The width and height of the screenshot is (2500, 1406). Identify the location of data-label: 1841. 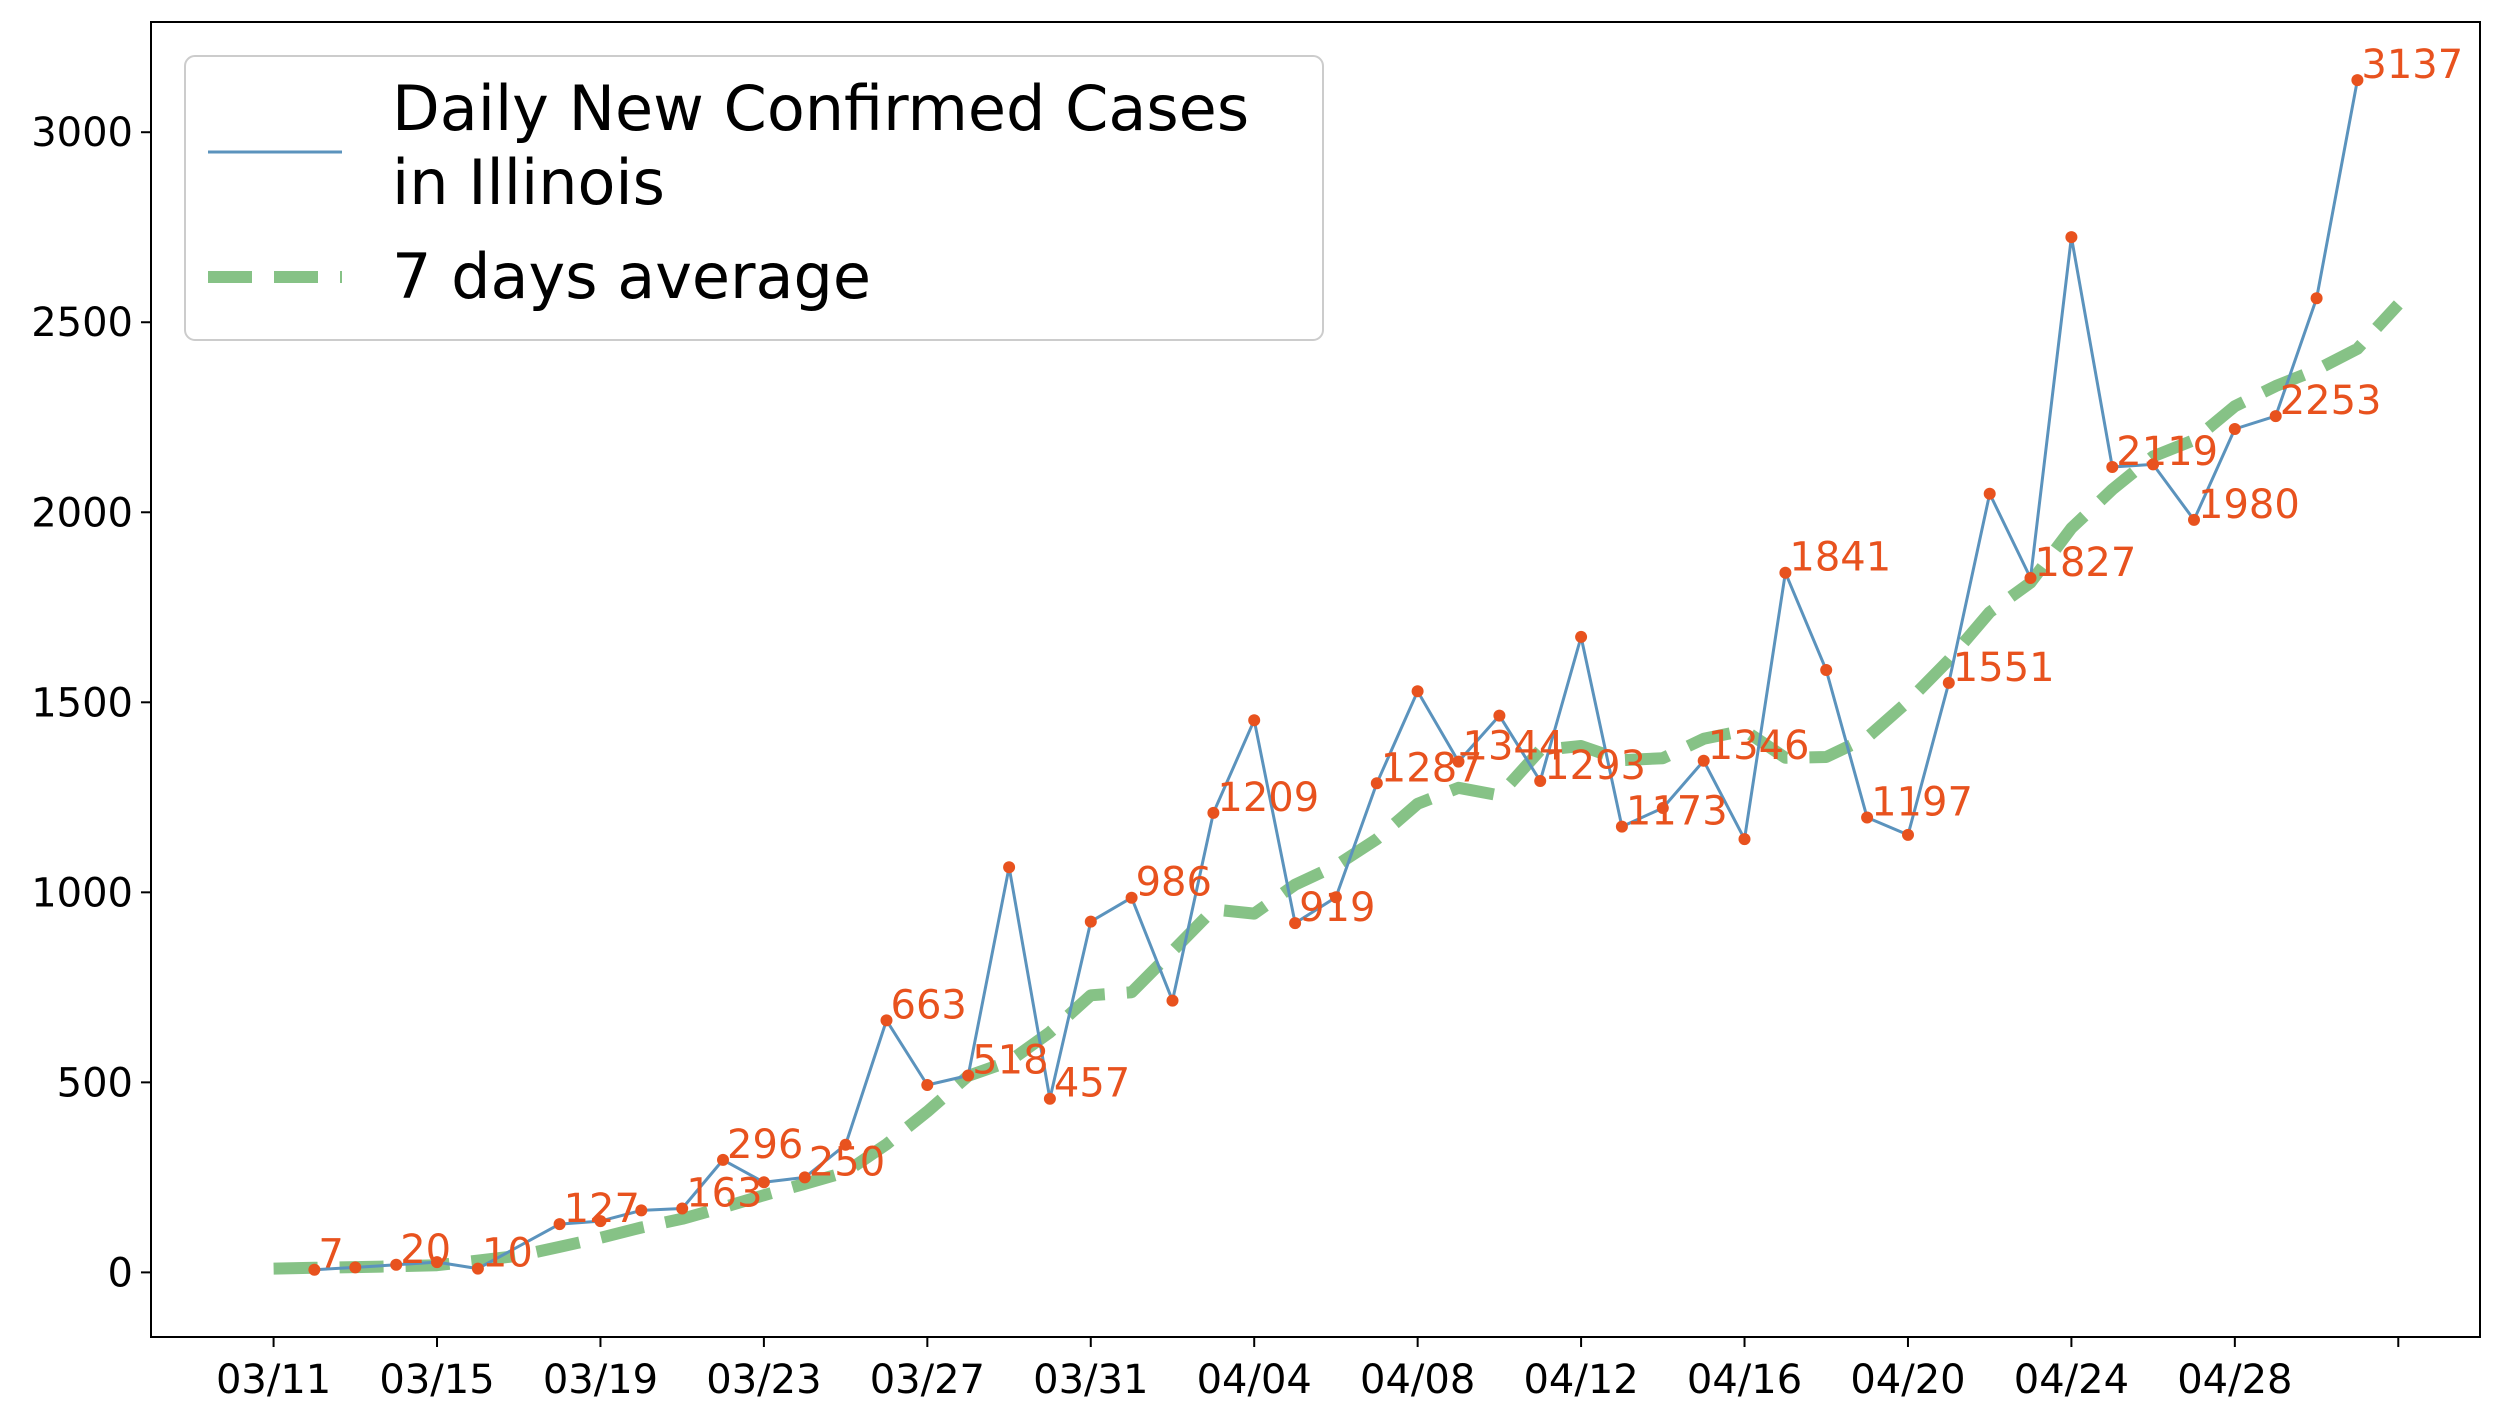
(1840, 558).